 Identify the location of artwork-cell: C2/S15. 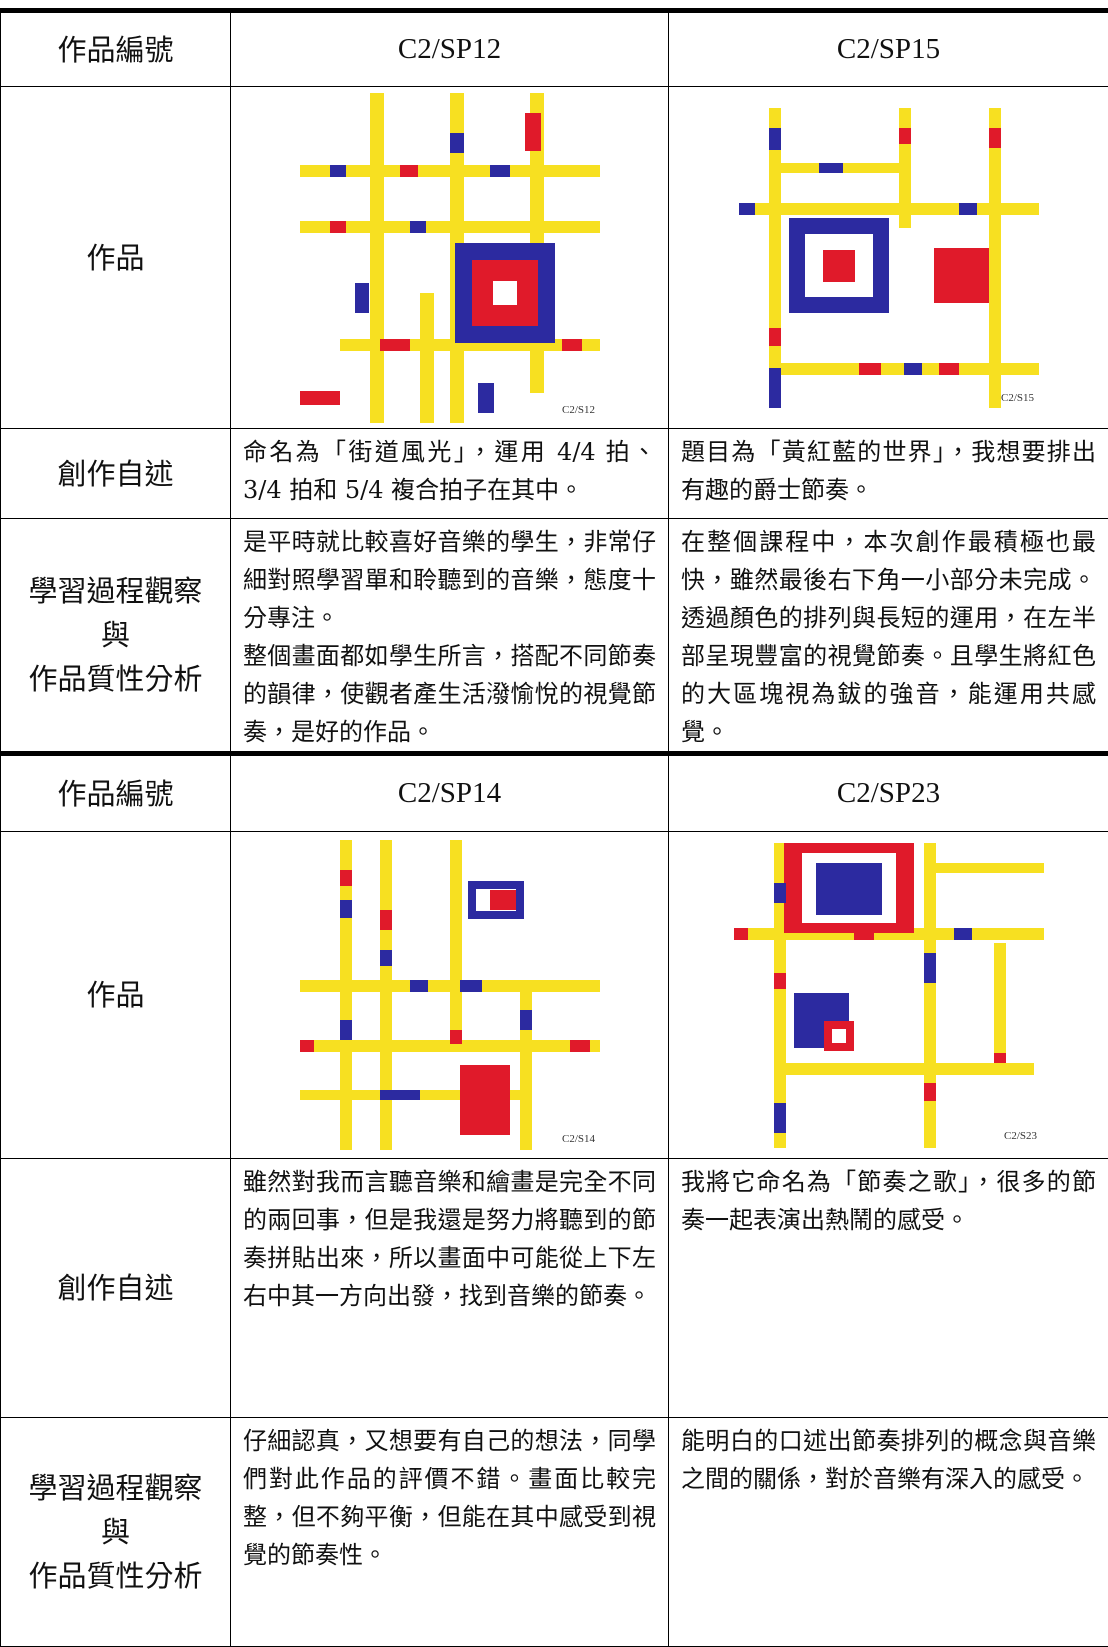
(888, 258).